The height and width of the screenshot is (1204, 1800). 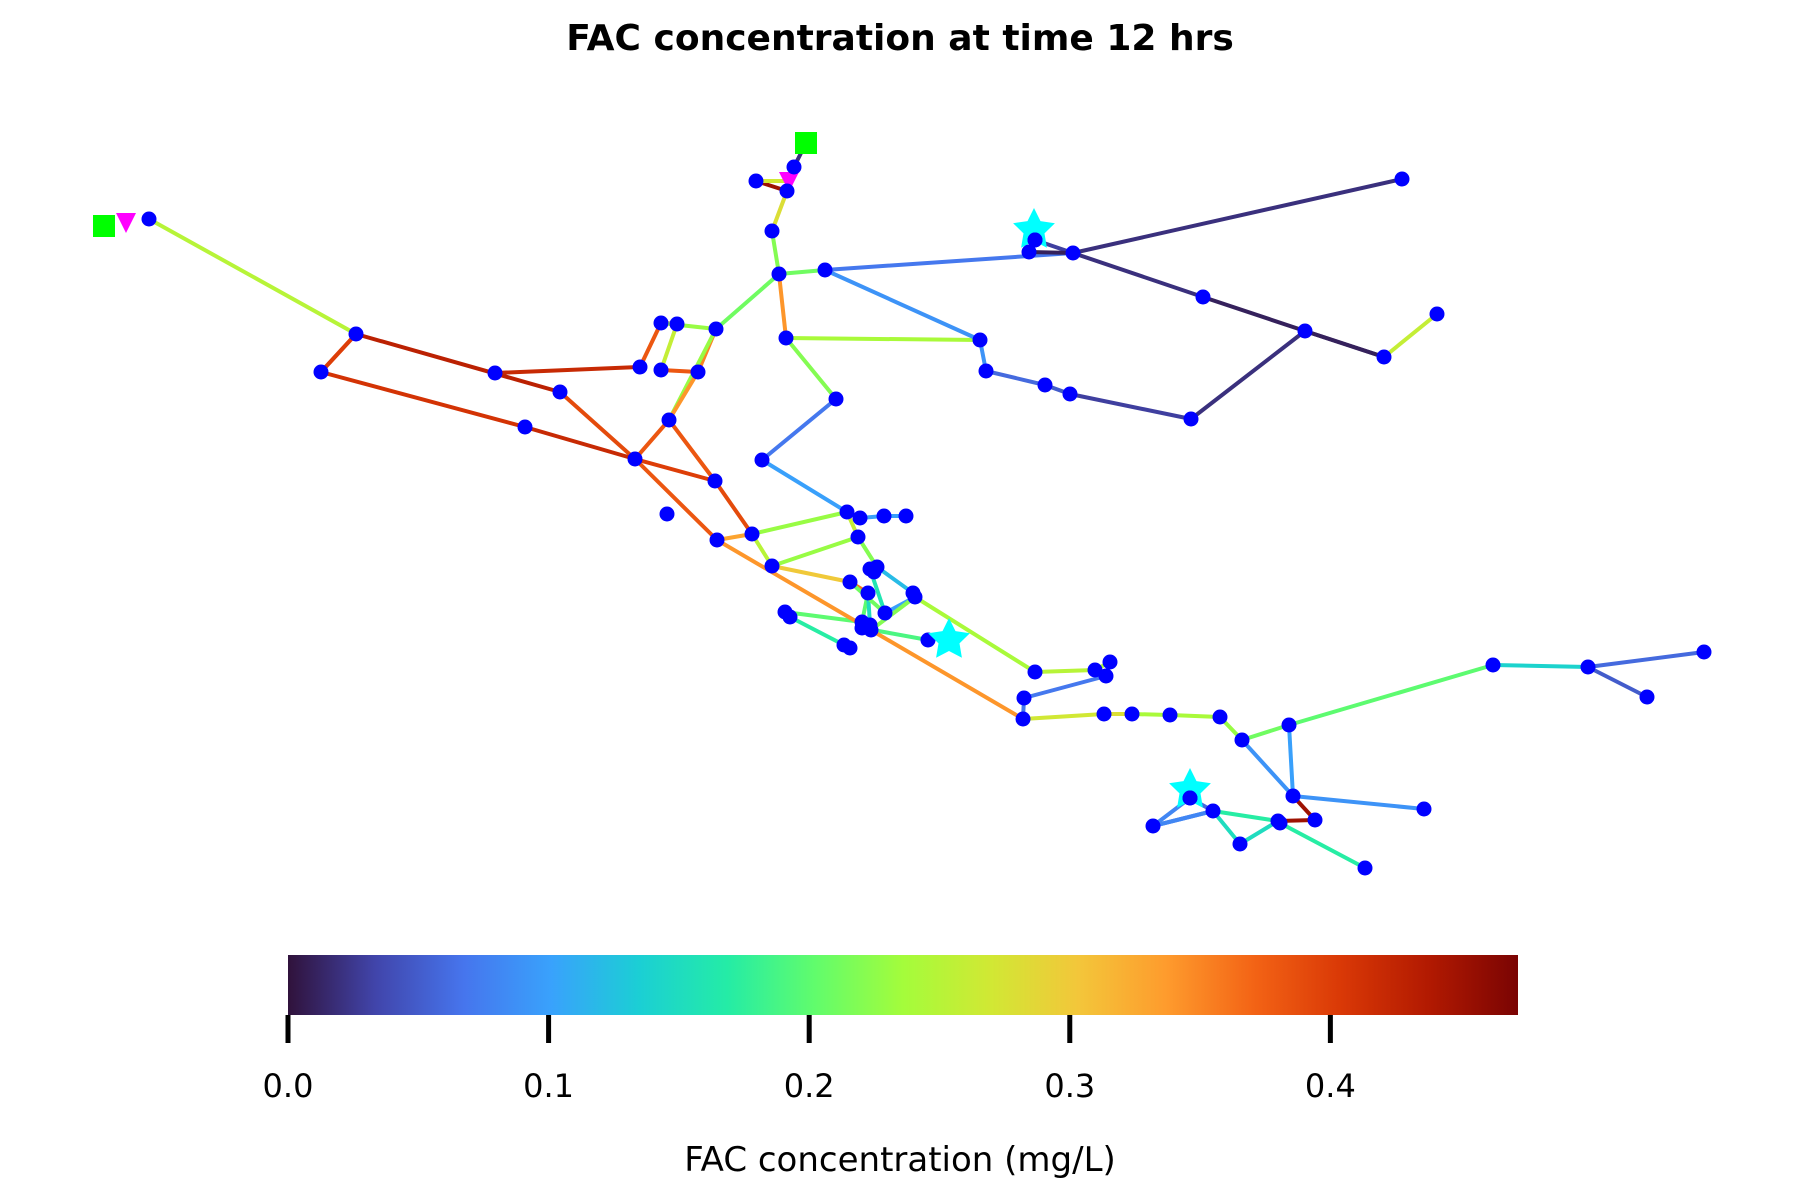 What do you see at coordinates (900, 38) in the screenshot?
I see `page-title: FAC concentration at time 12 hrs` at bounding box center [900, 38].